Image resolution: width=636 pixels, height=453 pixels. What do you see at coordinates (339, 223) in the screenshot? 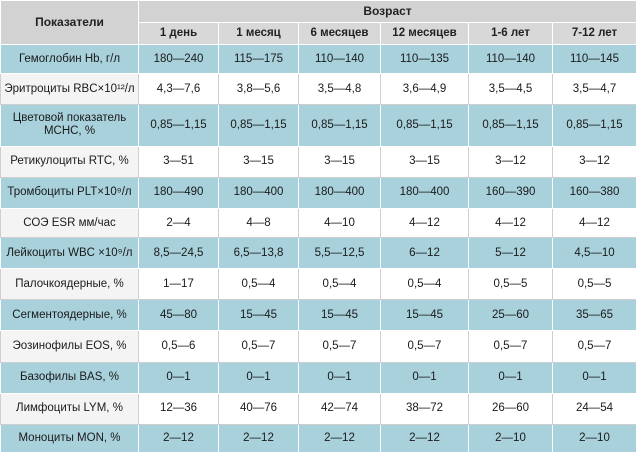
I see `value-cell: 4—10` at bounding box center [339, 223].